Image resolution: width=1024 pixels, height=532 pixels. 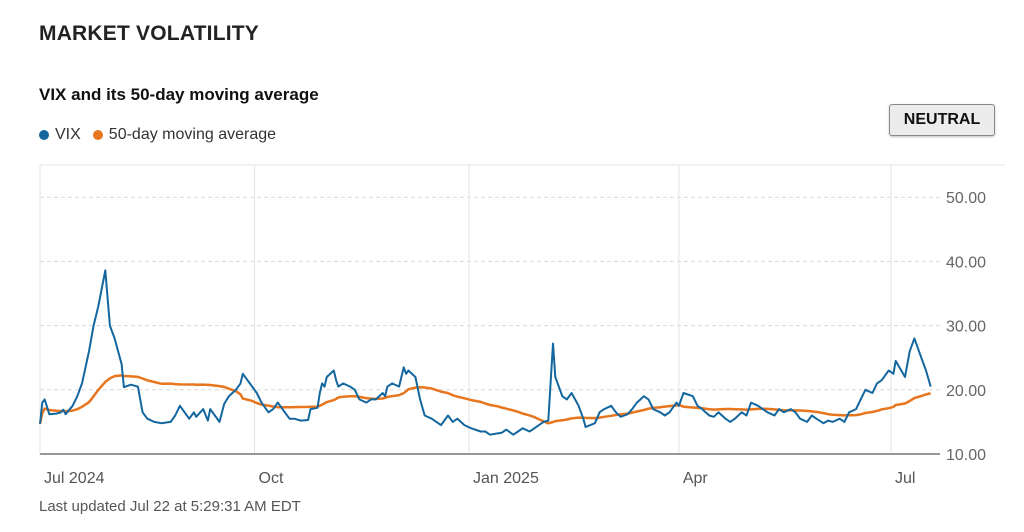 I want to click on y-tick-label: 50.00, so click(x=966, y=198).